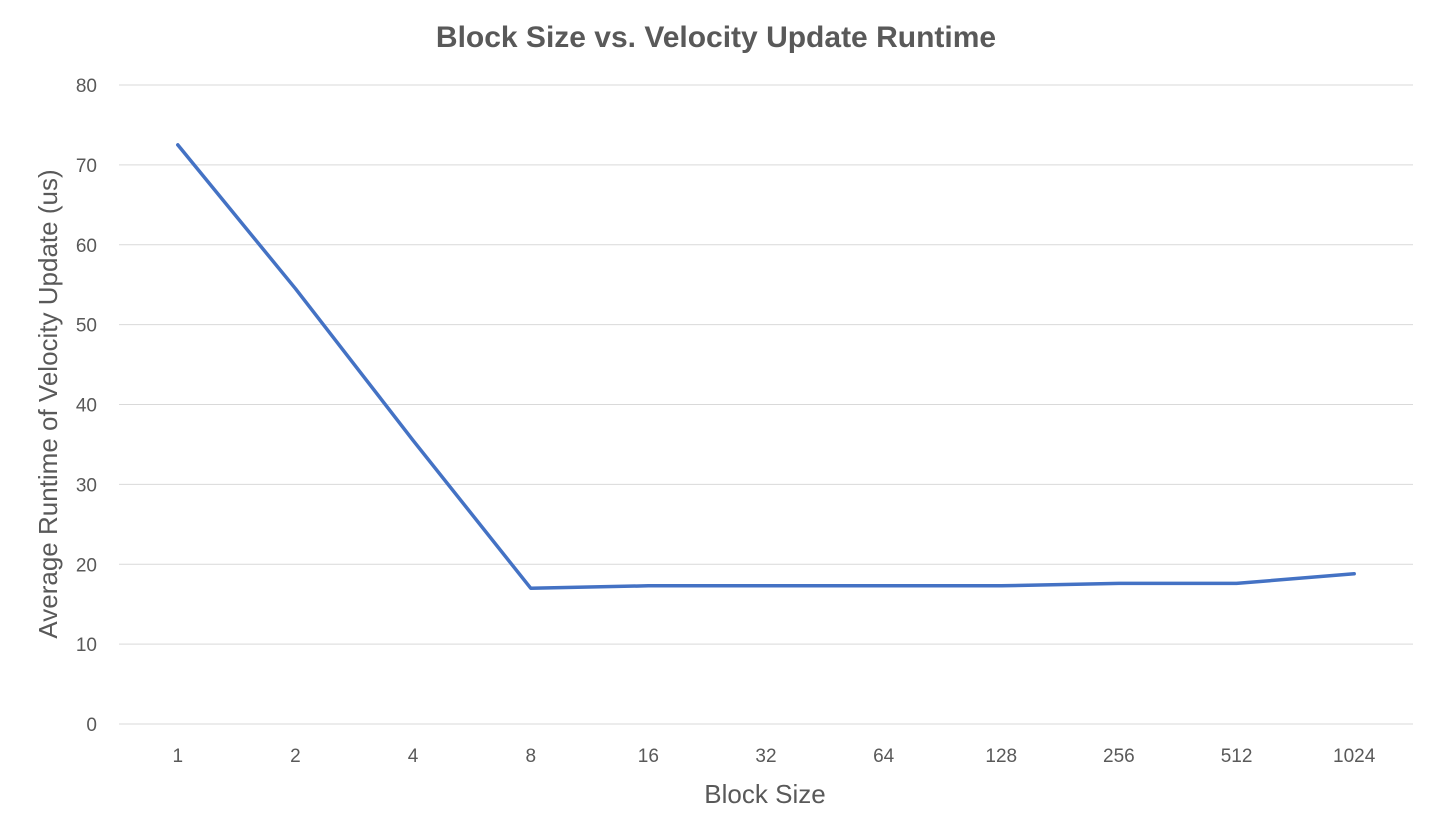 The image size is (1434, 830). Describe the element at coordinates (765, 756) in the screenshot. I see `x-tick-label: 32` at that location.